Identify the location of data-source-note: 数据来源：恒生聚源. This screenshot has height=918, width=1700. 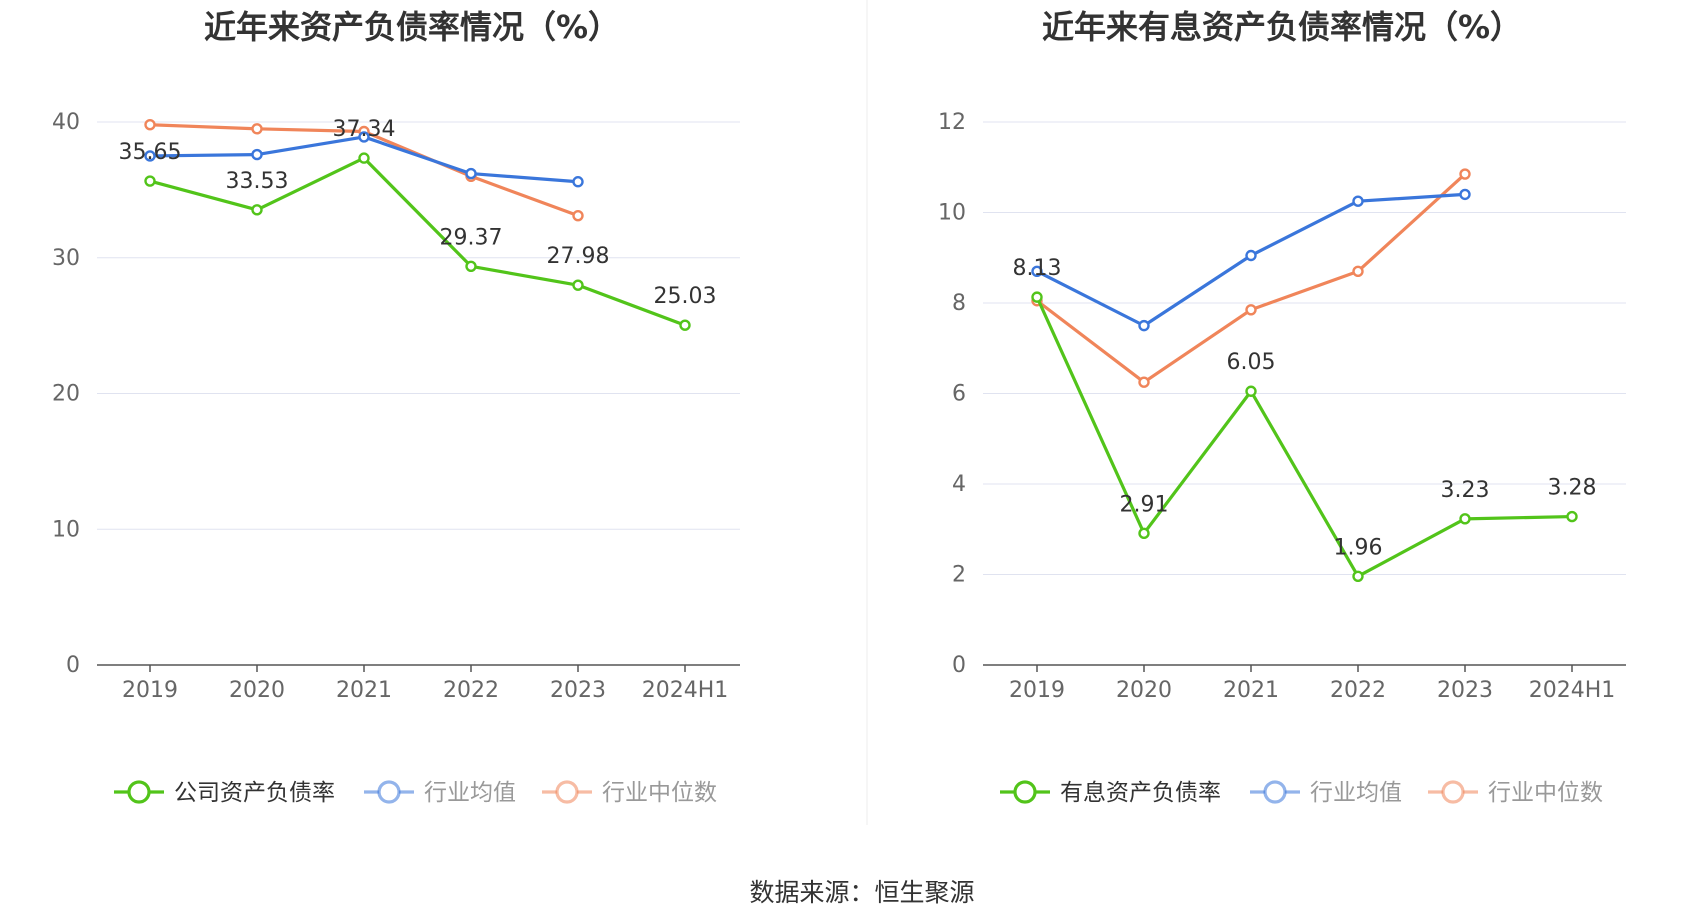
(861, 892).